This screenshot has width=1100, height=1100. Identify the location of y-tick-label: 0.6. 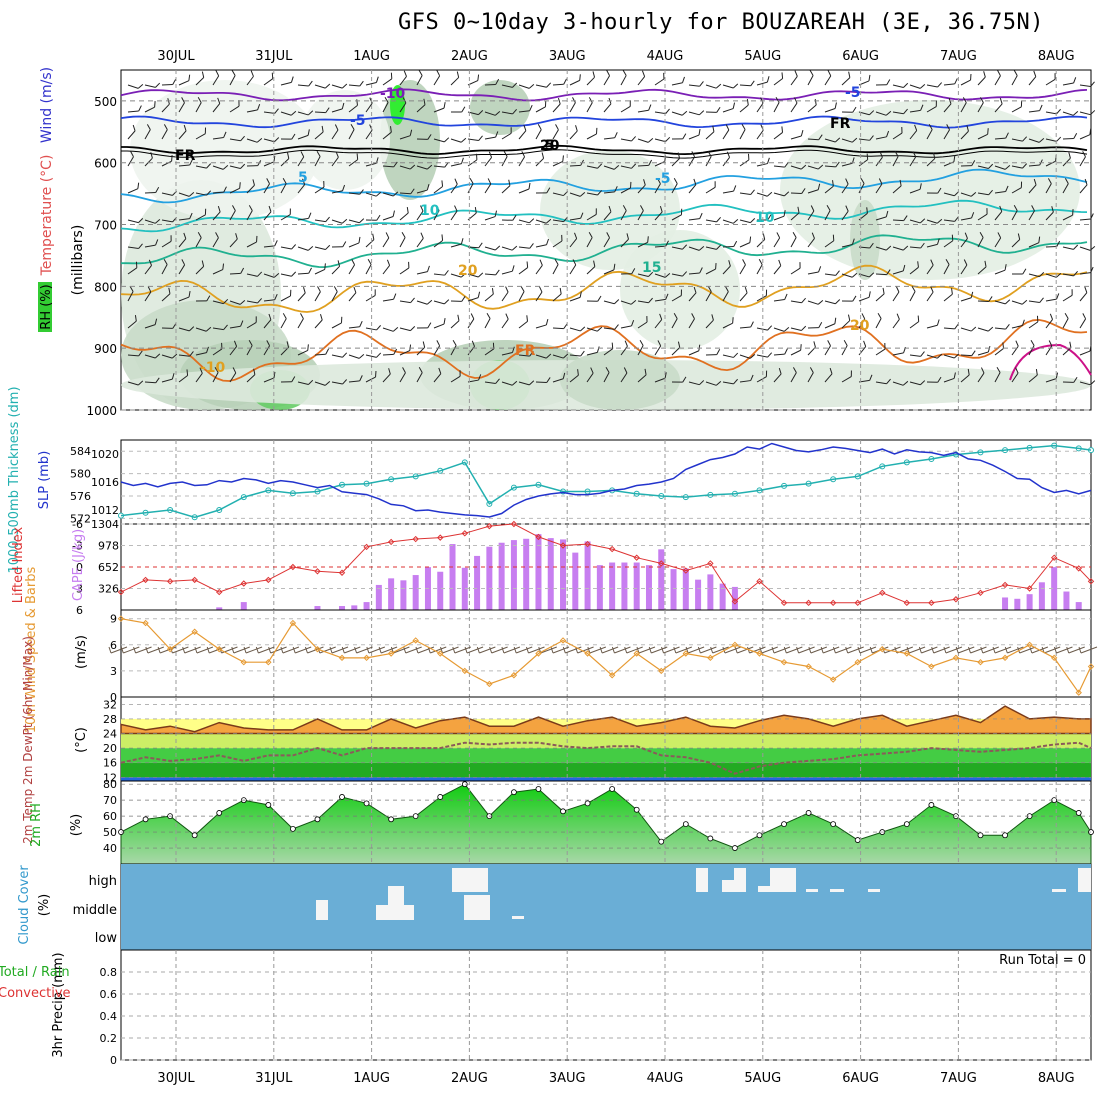
(109, 994).